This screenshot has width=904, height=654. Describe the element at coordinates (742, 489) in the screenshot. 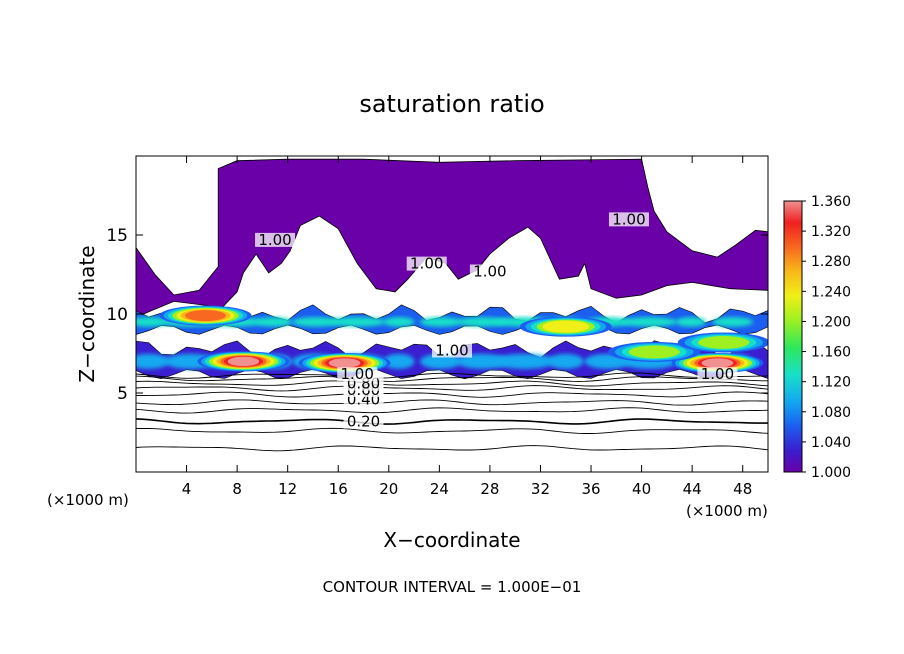

I see `x-tick-label: 48` at that location.